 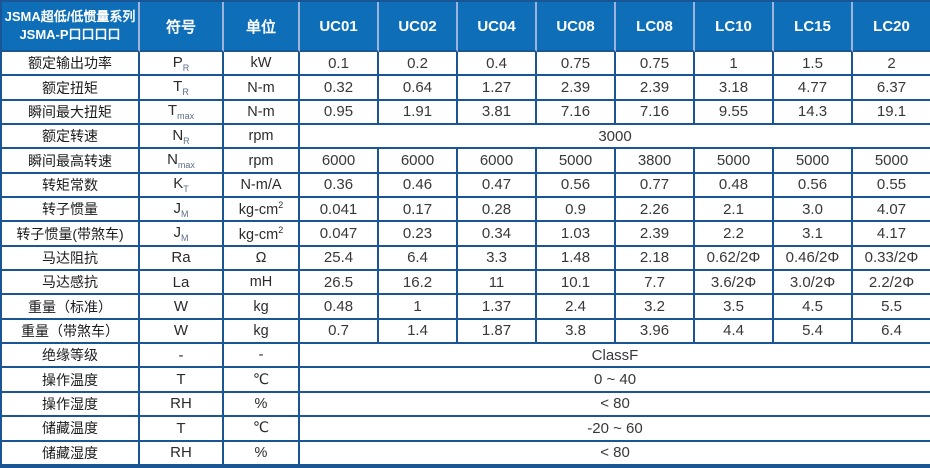 What do you see at coordinates (258, 210) in the screenshot?
I see `unit-text: kg-cm` at bounding box center [258, 210].